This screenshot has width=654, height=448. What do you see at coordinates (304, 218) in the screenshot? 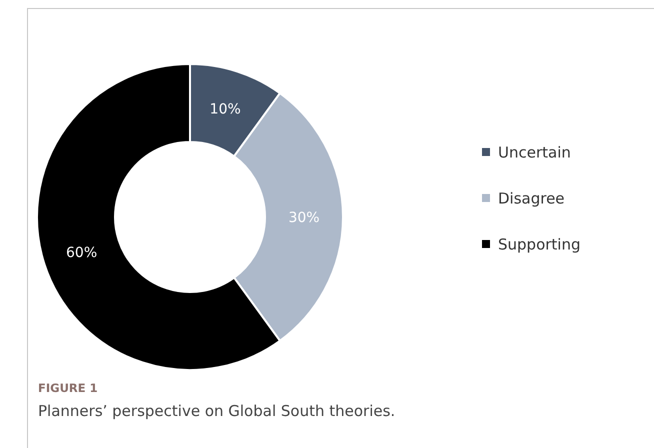
I see `data-label: 30%` at bounding box center [304, 218].